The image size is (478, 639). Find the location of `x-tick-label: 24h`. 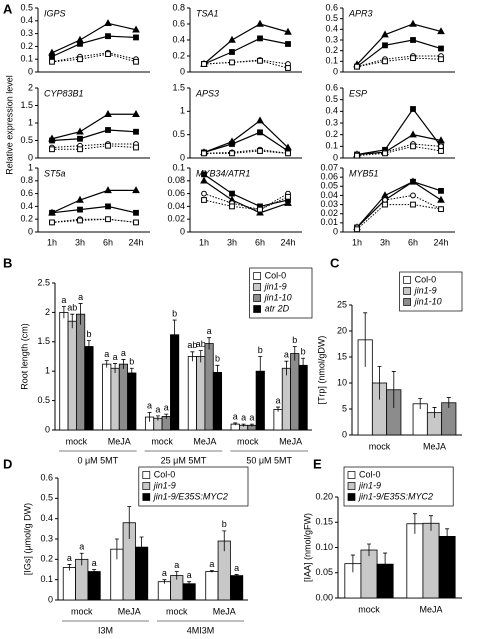

x-tick-label: 24h is located at coordinates (135, 242).